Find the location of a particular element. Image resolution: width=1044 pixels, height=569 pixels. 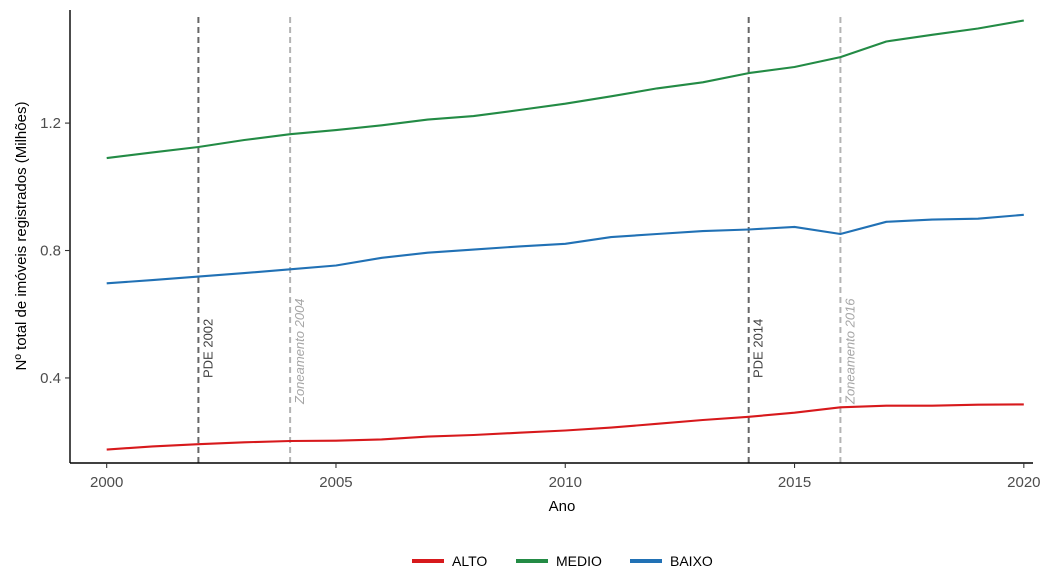

legend: ALTO MEDIO BAIXO is located at coordinates (562, 561).